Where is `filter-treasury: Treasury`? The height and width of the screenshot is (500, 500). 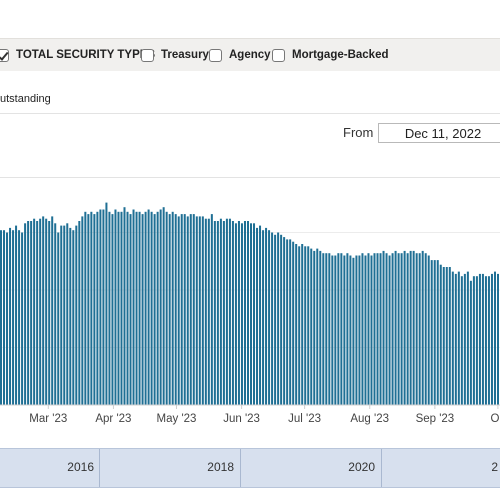 filter-treasury: Treasury is located at coordinates (175, 55).